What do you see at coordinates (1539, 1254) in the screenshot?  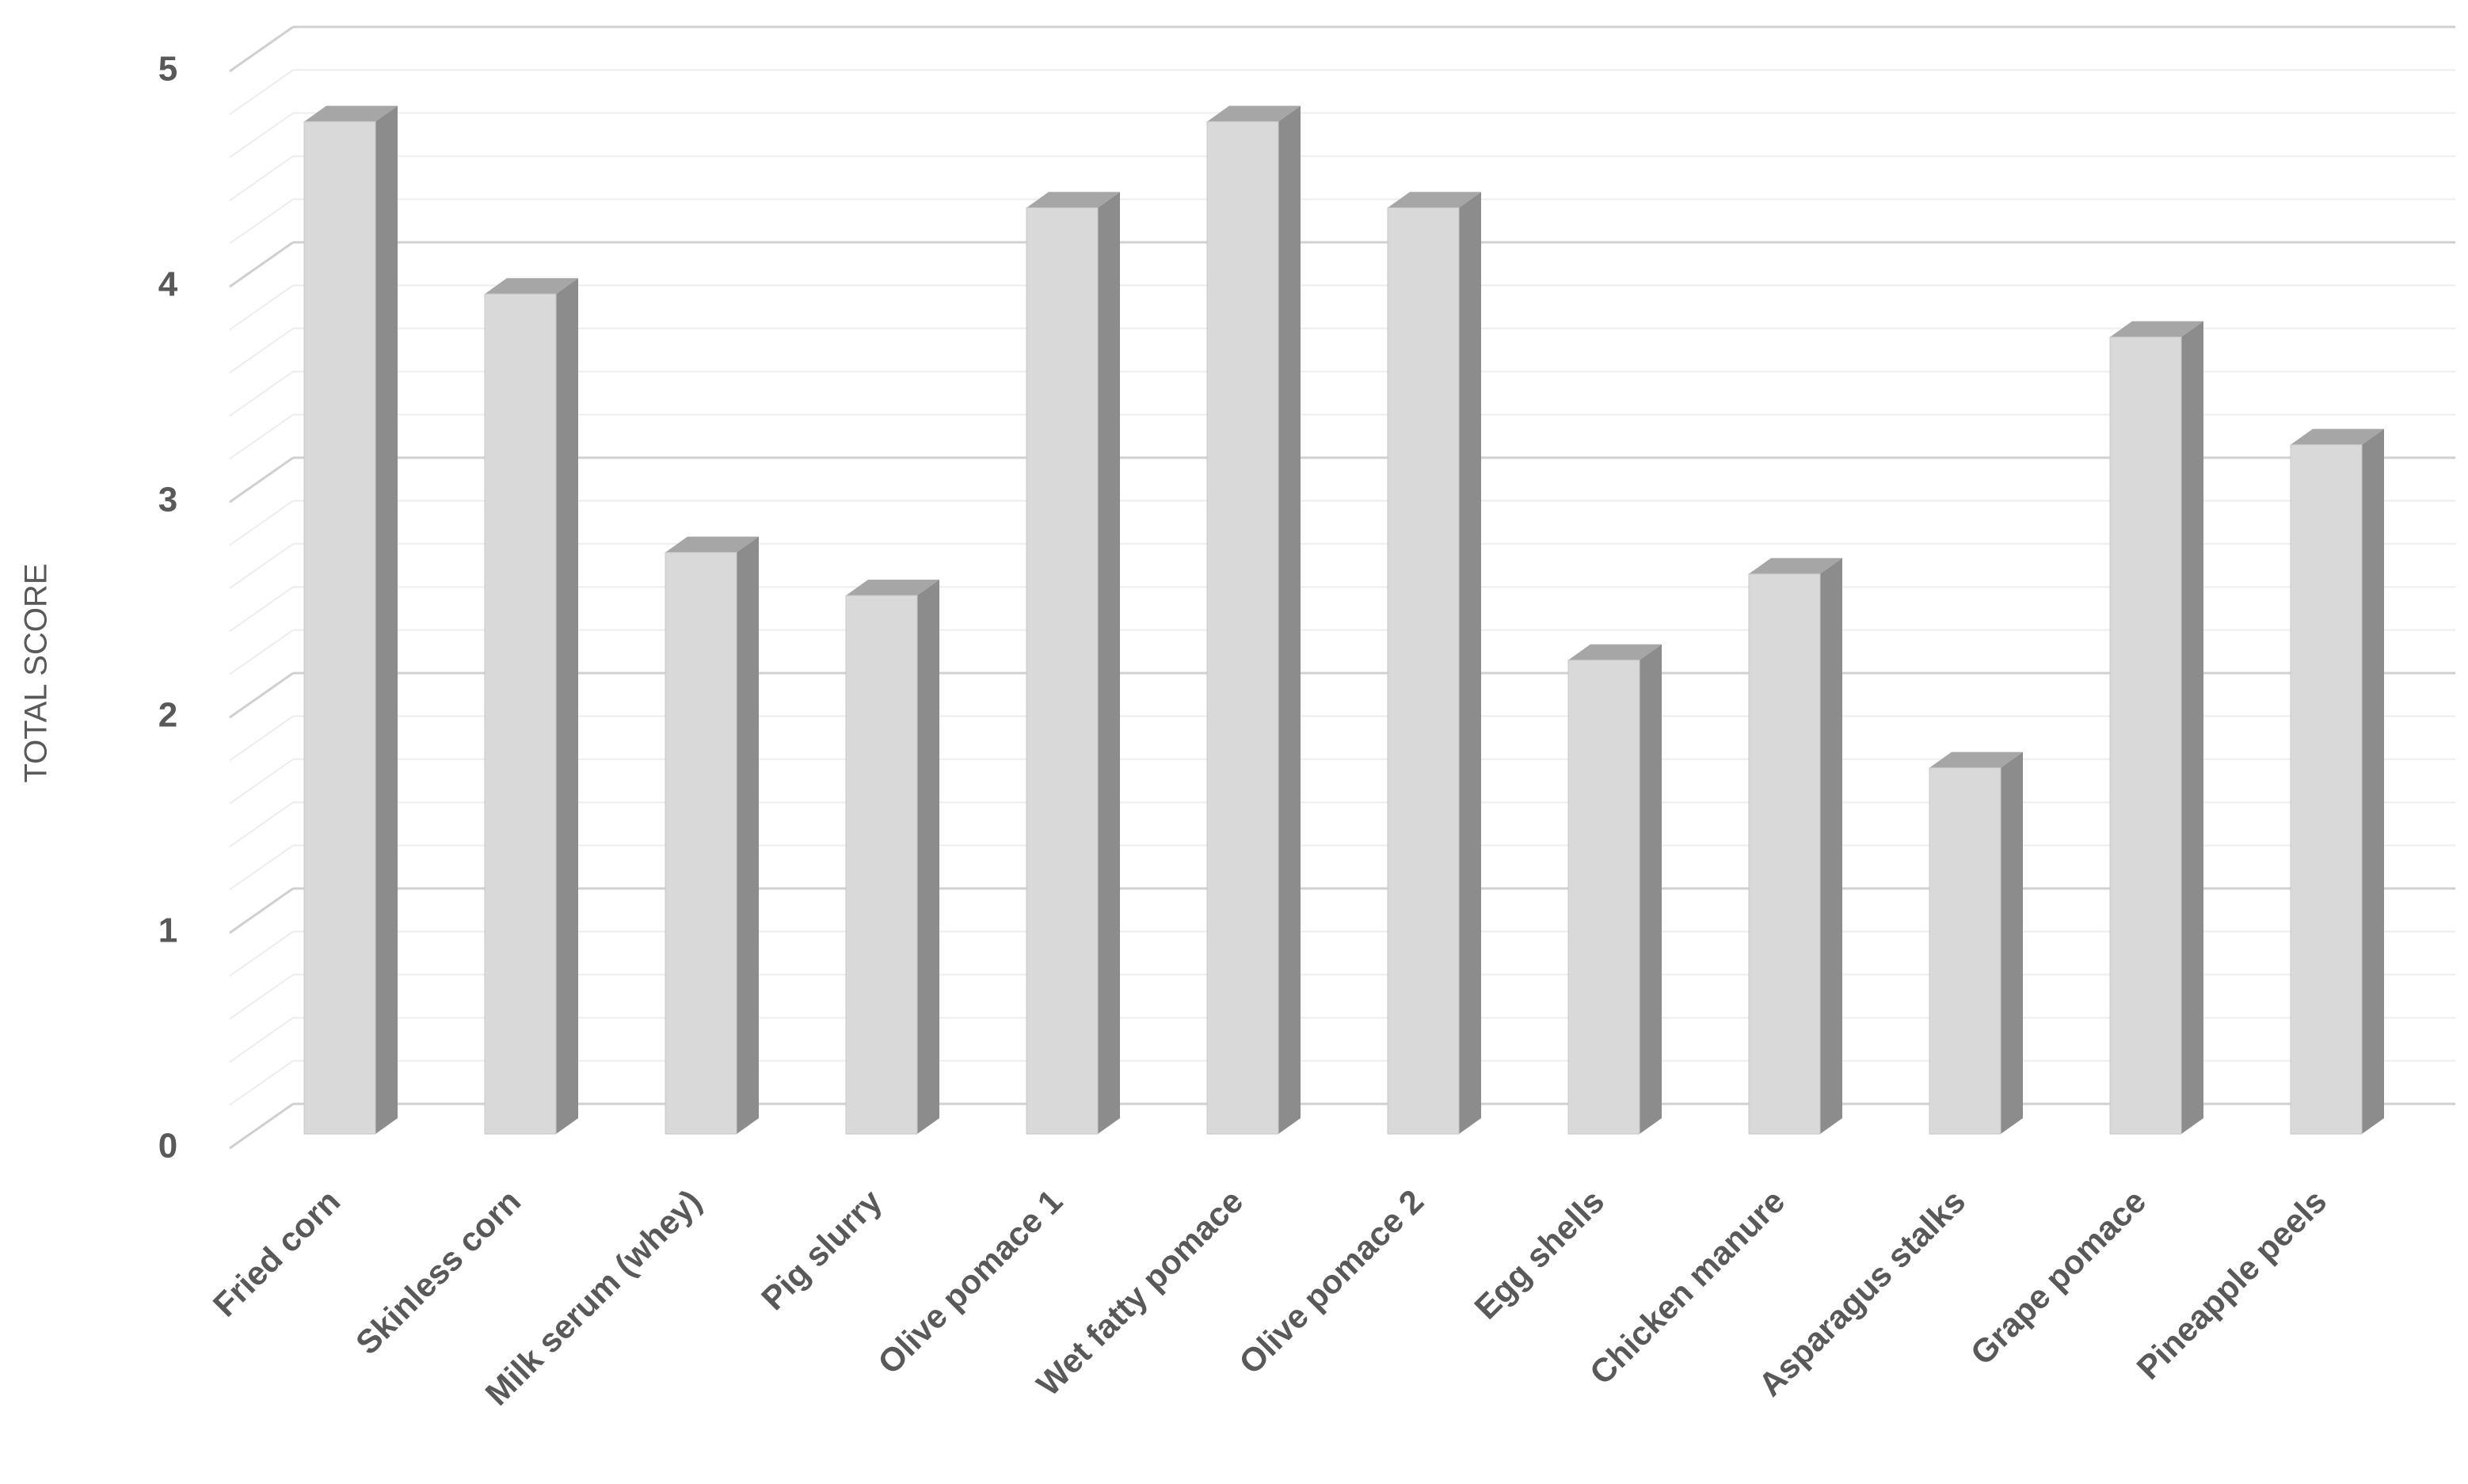 I see `x-tick-label: Egg shells` at bounding box center [1539, 1254].